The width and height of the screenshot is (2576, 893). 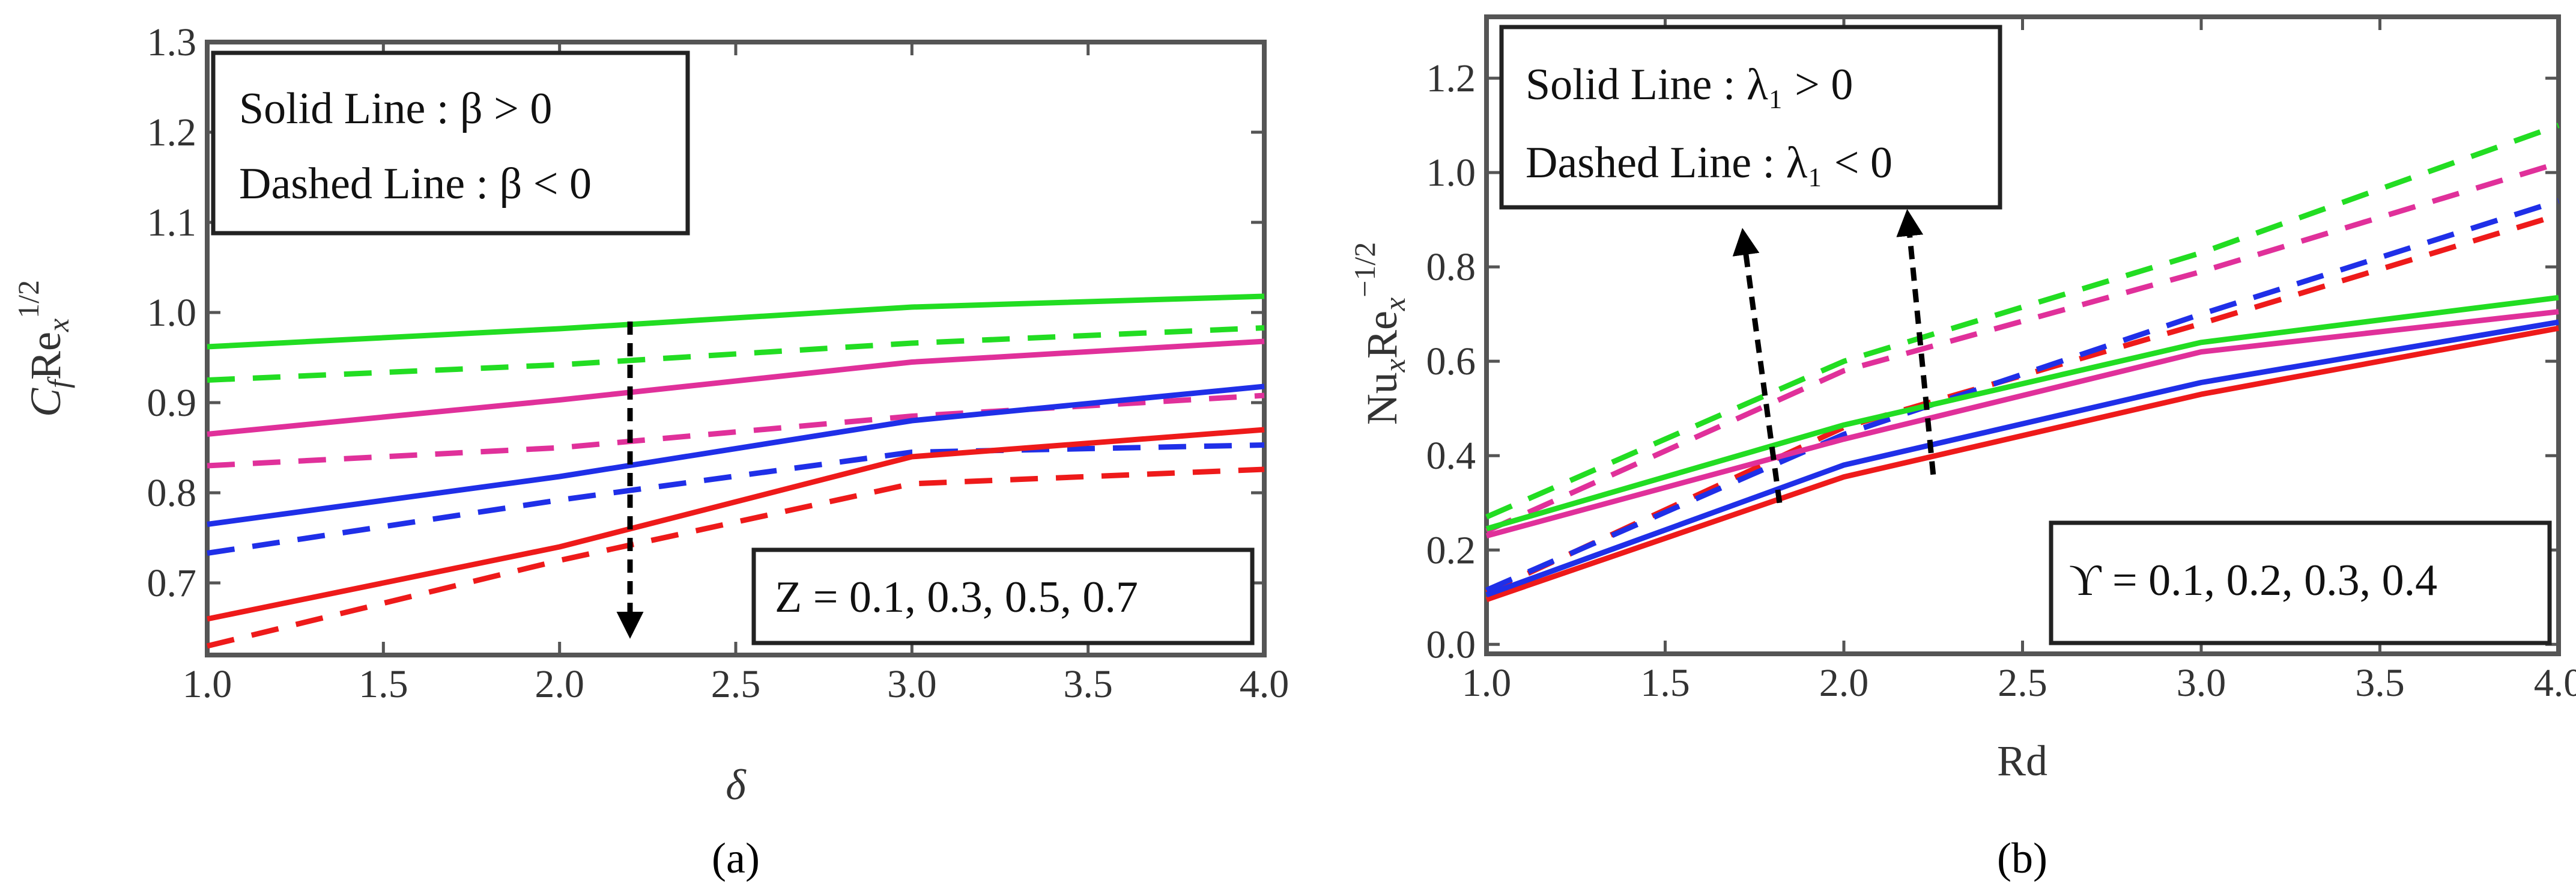 What do you see at coordinates (1709, 162) in the screenshot?
I see `legend-dashed-line: Dashed Line : λ₁ < 0` at bounding box center [1709, 162].